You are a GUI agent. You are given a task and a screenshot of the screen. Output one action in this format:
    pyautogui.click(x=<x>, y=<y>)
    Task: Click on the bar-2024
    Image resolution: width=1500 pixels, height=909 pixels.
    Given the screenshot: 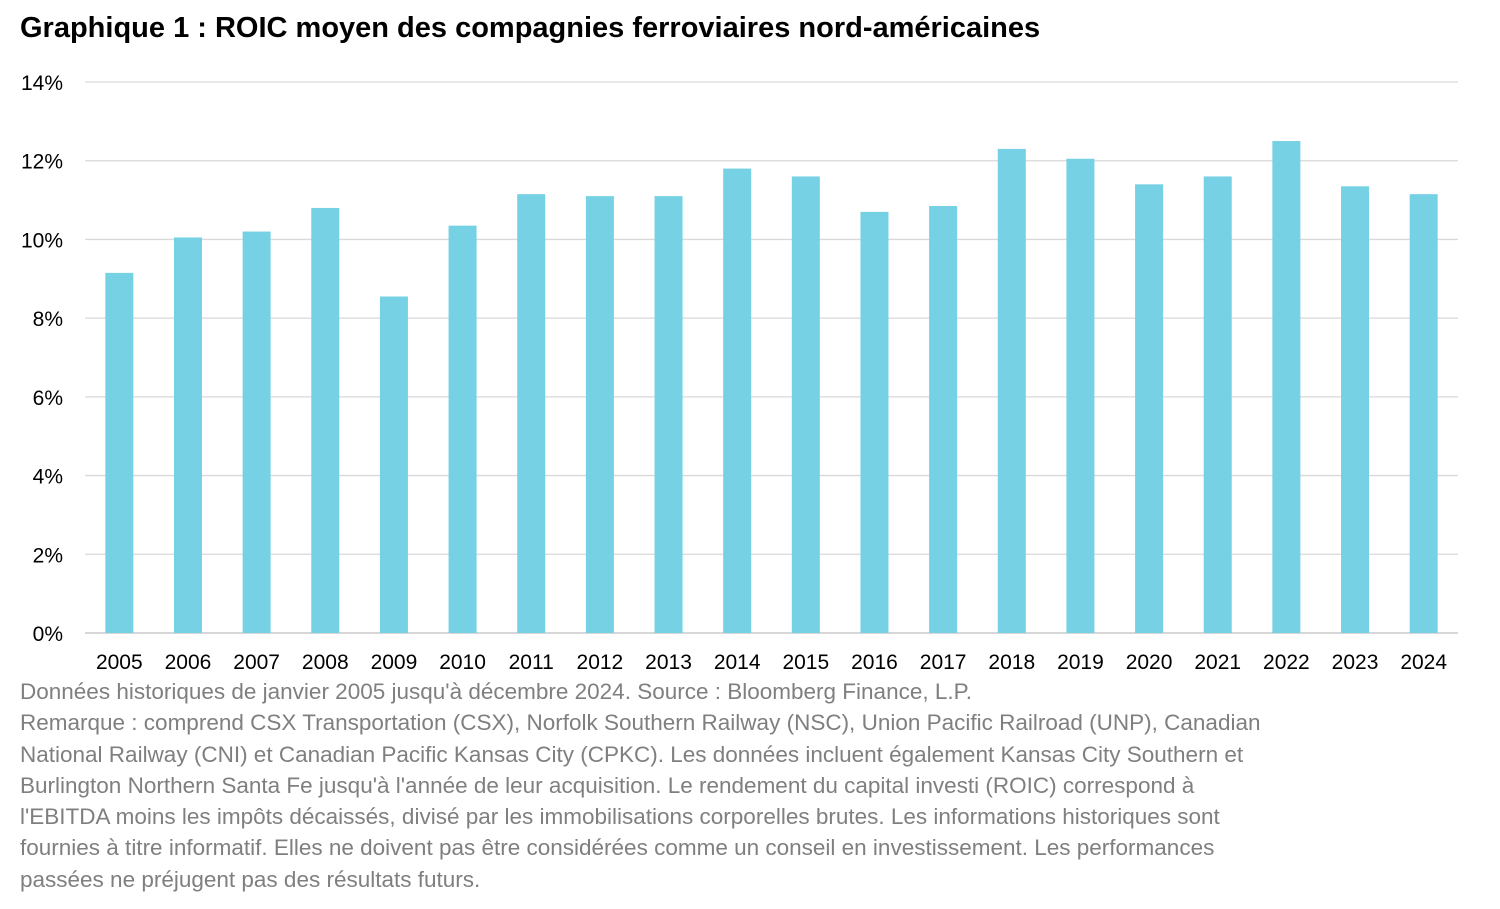 What is the action you would take?
    pyautogui.click(x=1423, y=414)
    